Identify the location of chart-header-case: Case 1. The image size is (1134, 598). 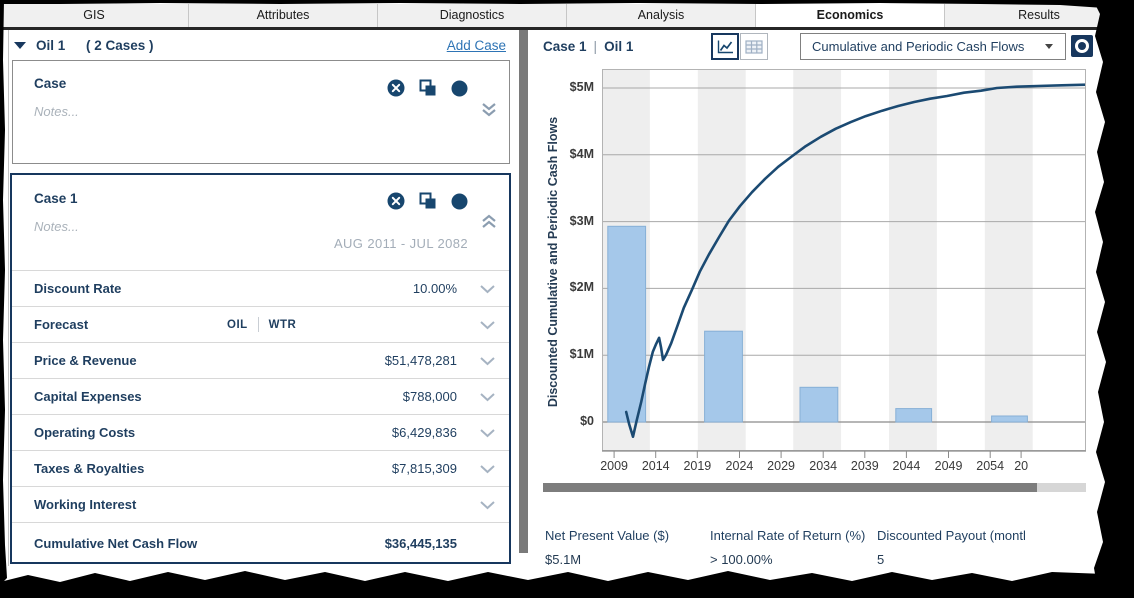
(565, 46).